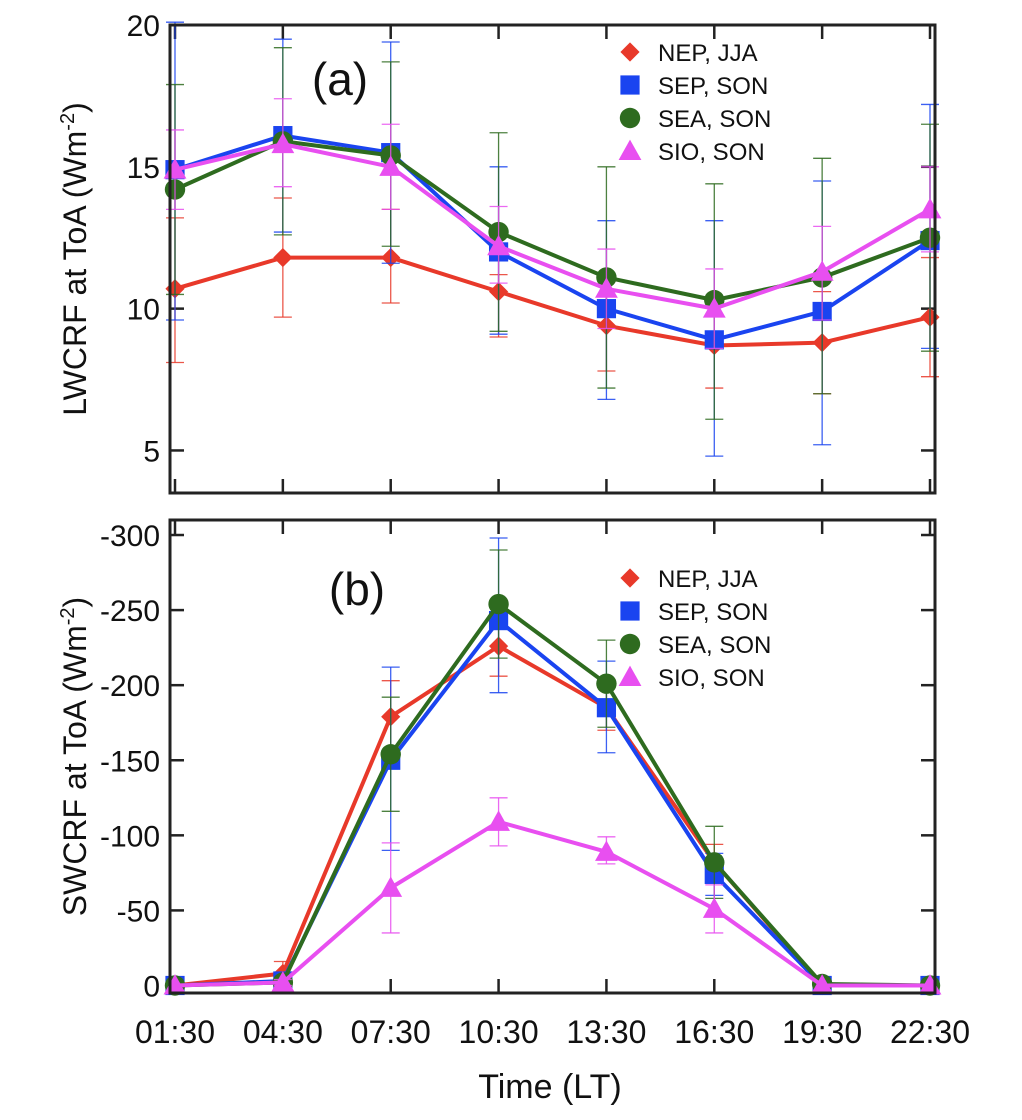 This screenshot has height=1120, width=1022. What do you see at coordinates (151, 451) in the screenshot?
I see `y-tick-label: 5` at bounding box center [151, 451].